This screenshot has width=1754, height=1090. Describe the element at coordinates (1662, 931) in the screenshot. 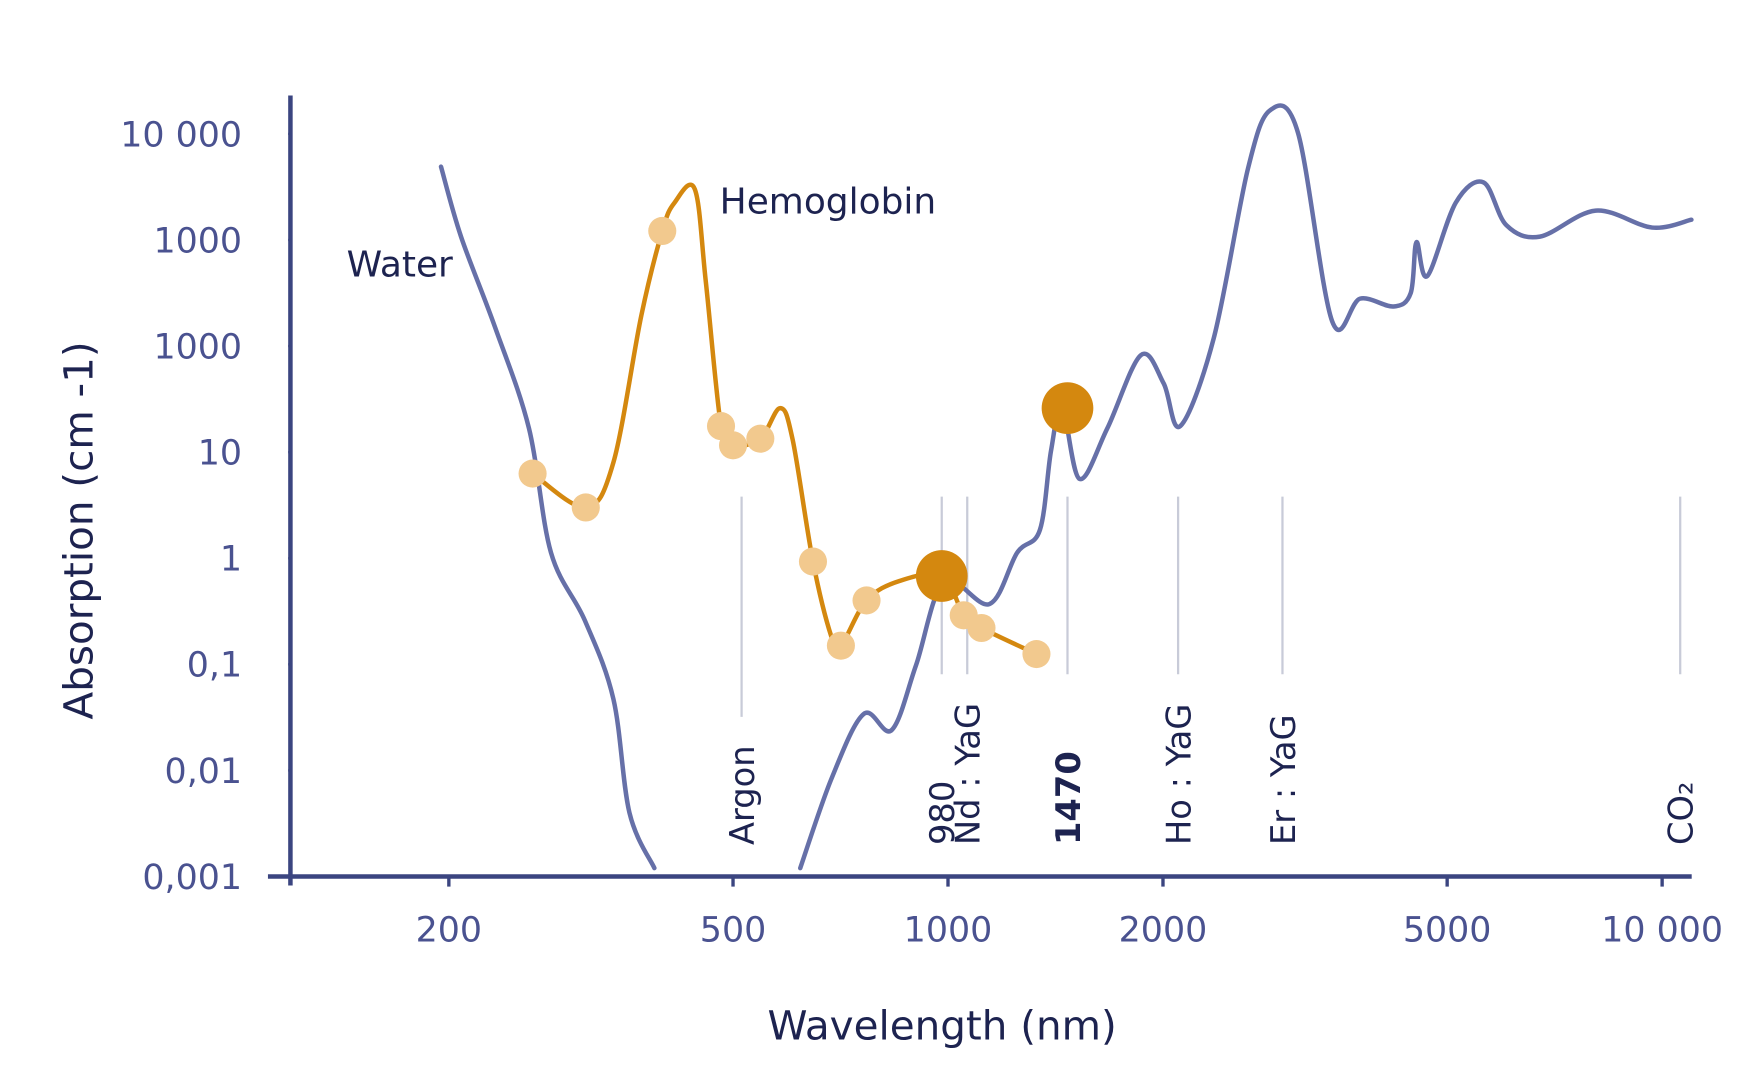

I see `x-tick-label: 10 000` at that location.